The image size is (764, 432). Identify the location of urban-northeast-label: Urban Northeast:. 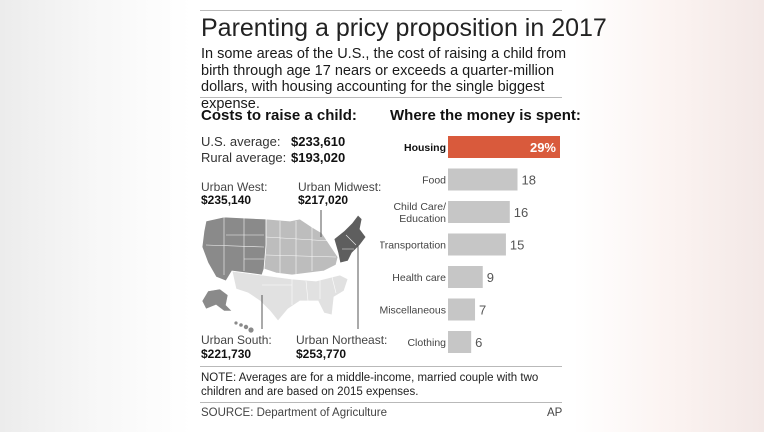
(342, 340).